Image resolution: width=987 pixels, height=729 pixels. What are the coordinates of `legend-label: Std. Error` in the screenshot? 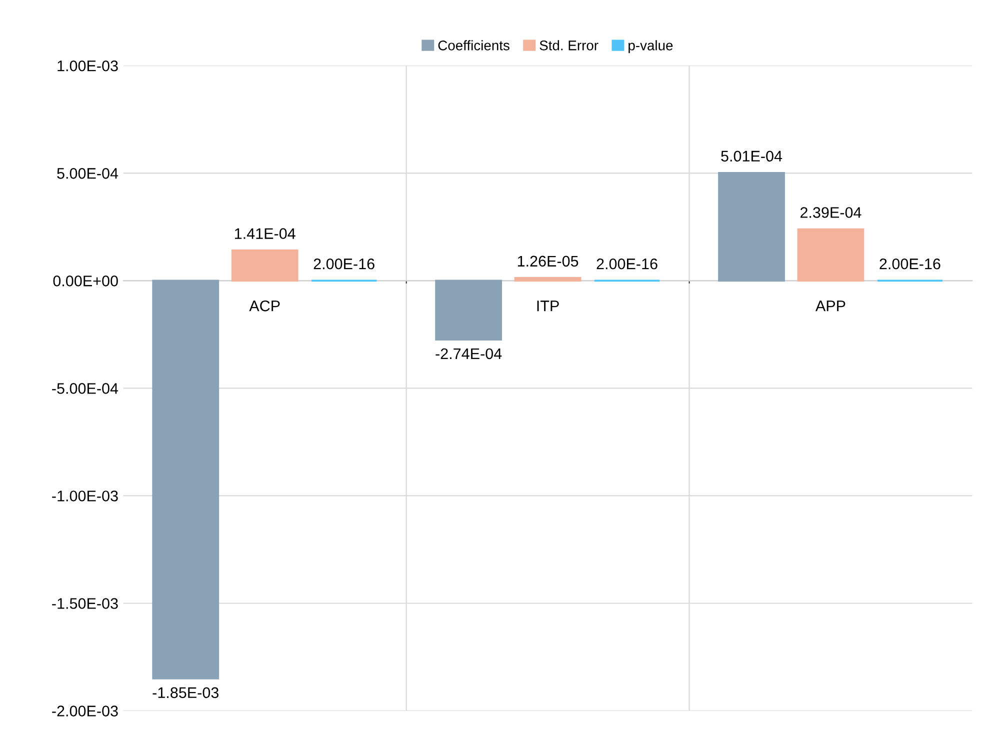 It's located at (569, 45).